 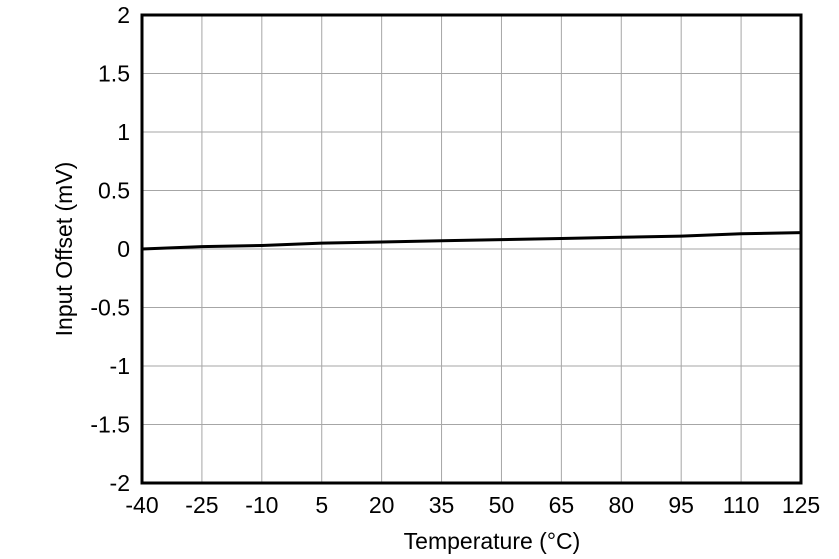 I want to click on series-lines, so click(x=471, y=241).